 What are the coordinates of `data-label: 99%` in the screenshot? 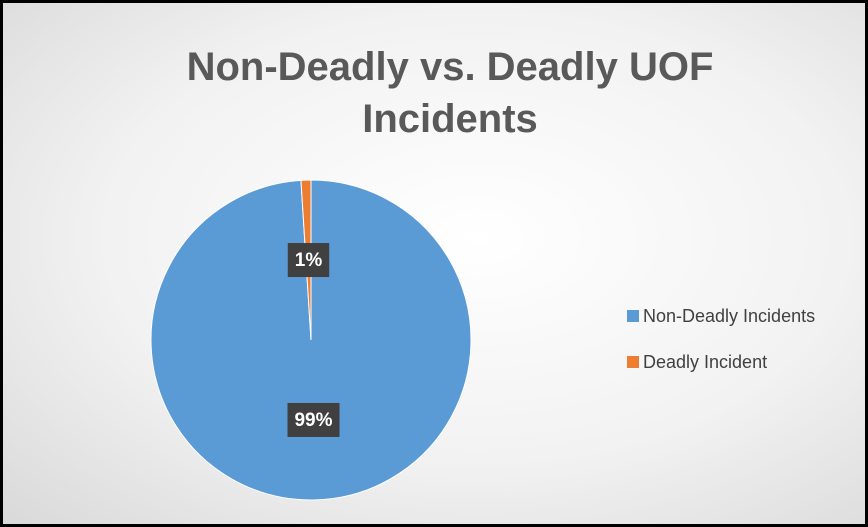 It's located at (313, 419).